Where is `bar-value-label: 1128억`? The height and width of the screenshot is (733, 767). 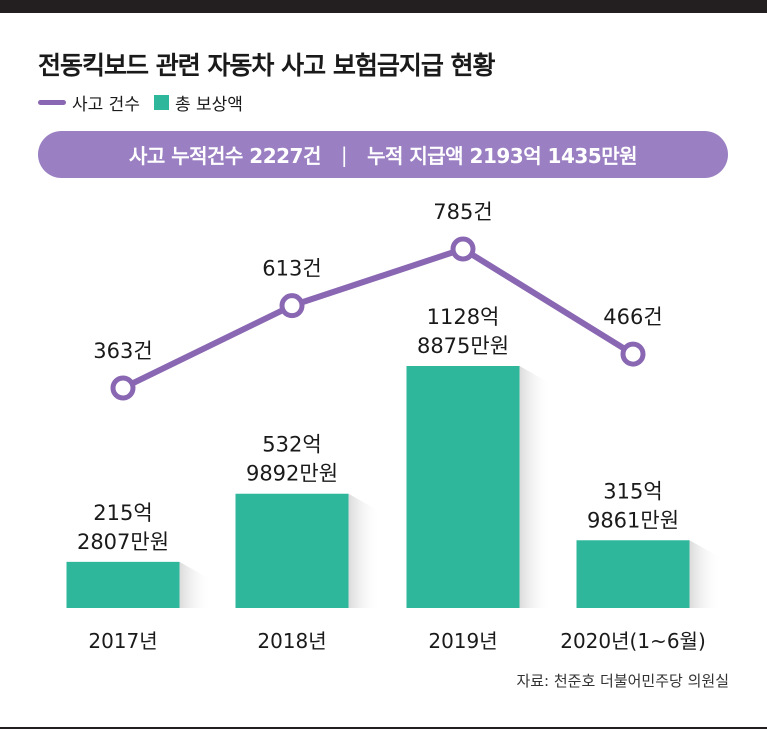 bar-value-label: 1128억 is located at coordinates (463, 317).